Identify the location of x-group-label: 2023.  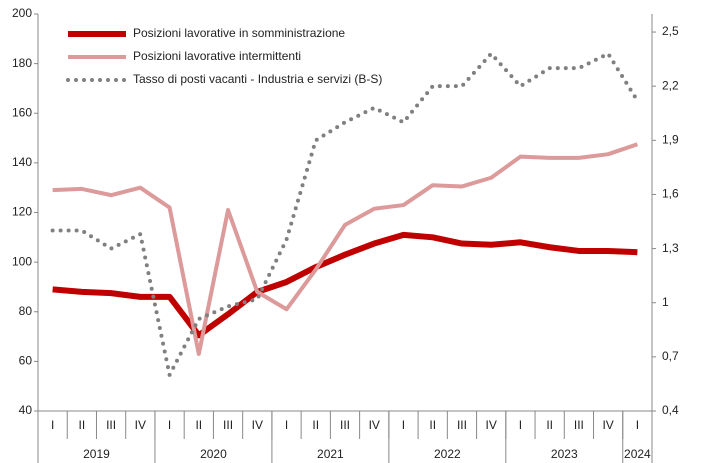
(564, 454).